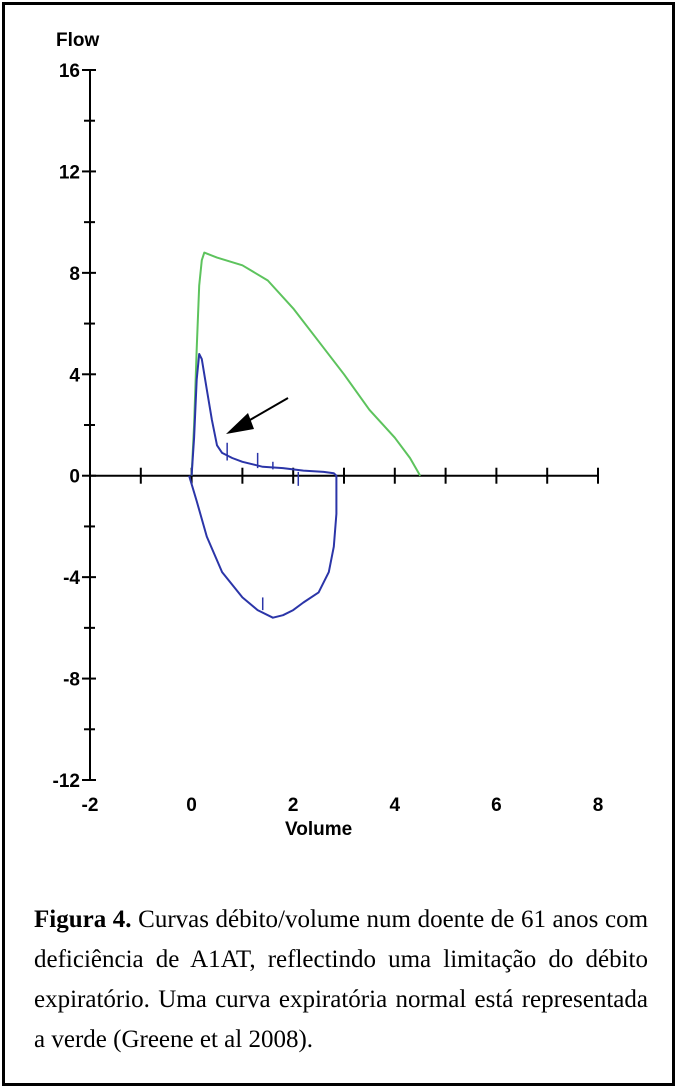 The image size is (681, 1092). What do you see at coordinates (83, 919) in the screenshot?
I see `caption-label: Figura 4.` at bounding box center [83, 919].